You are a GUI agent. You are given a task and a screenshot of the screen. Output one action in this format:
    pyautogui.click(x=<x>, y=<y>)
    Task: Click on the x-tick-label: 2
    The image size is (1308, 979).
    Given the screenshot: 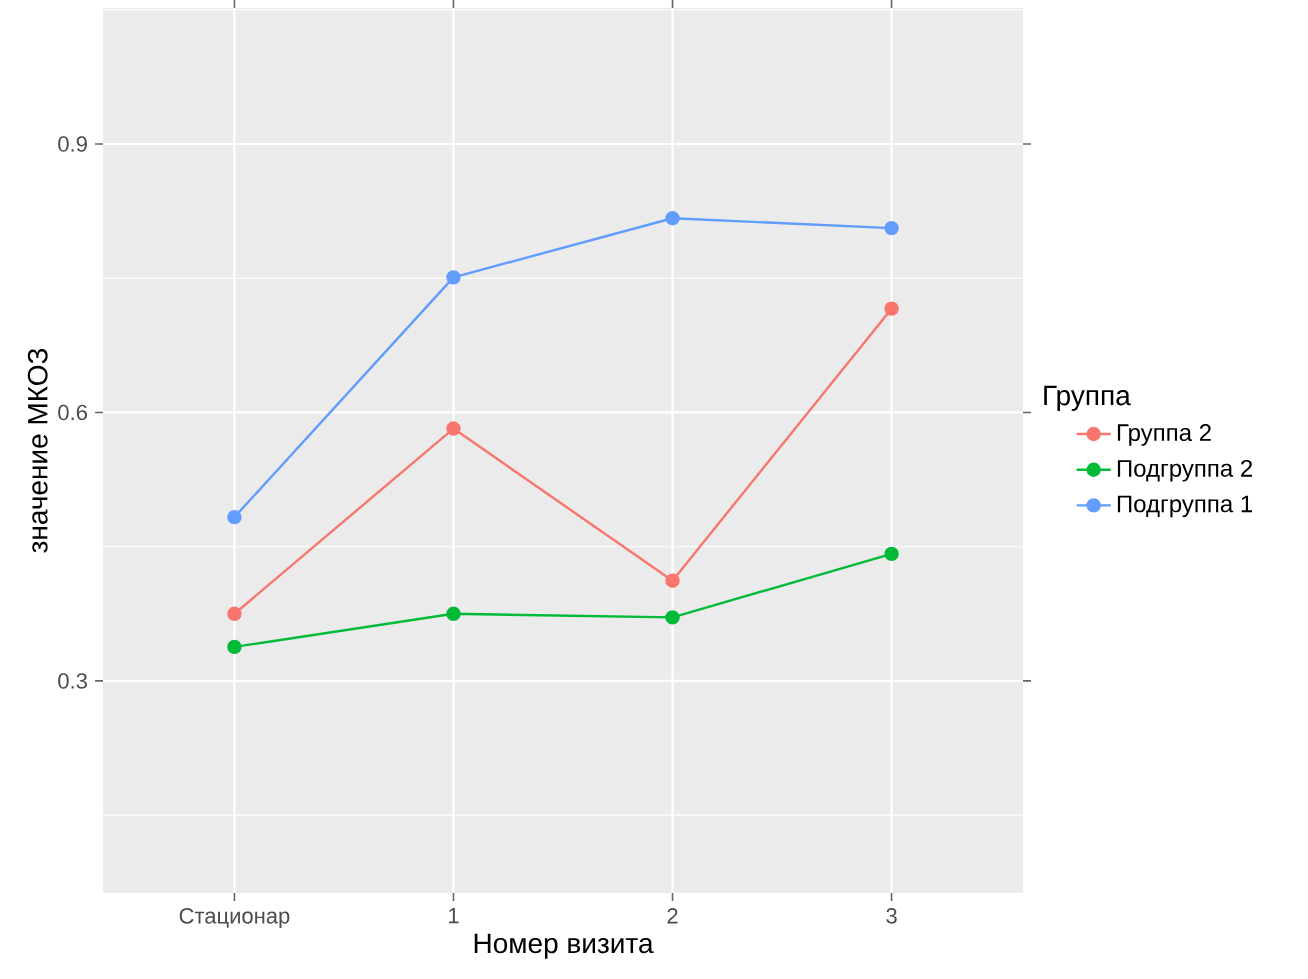 What is the action you would take?
    pyautogui.click(x=672, y=916)
    